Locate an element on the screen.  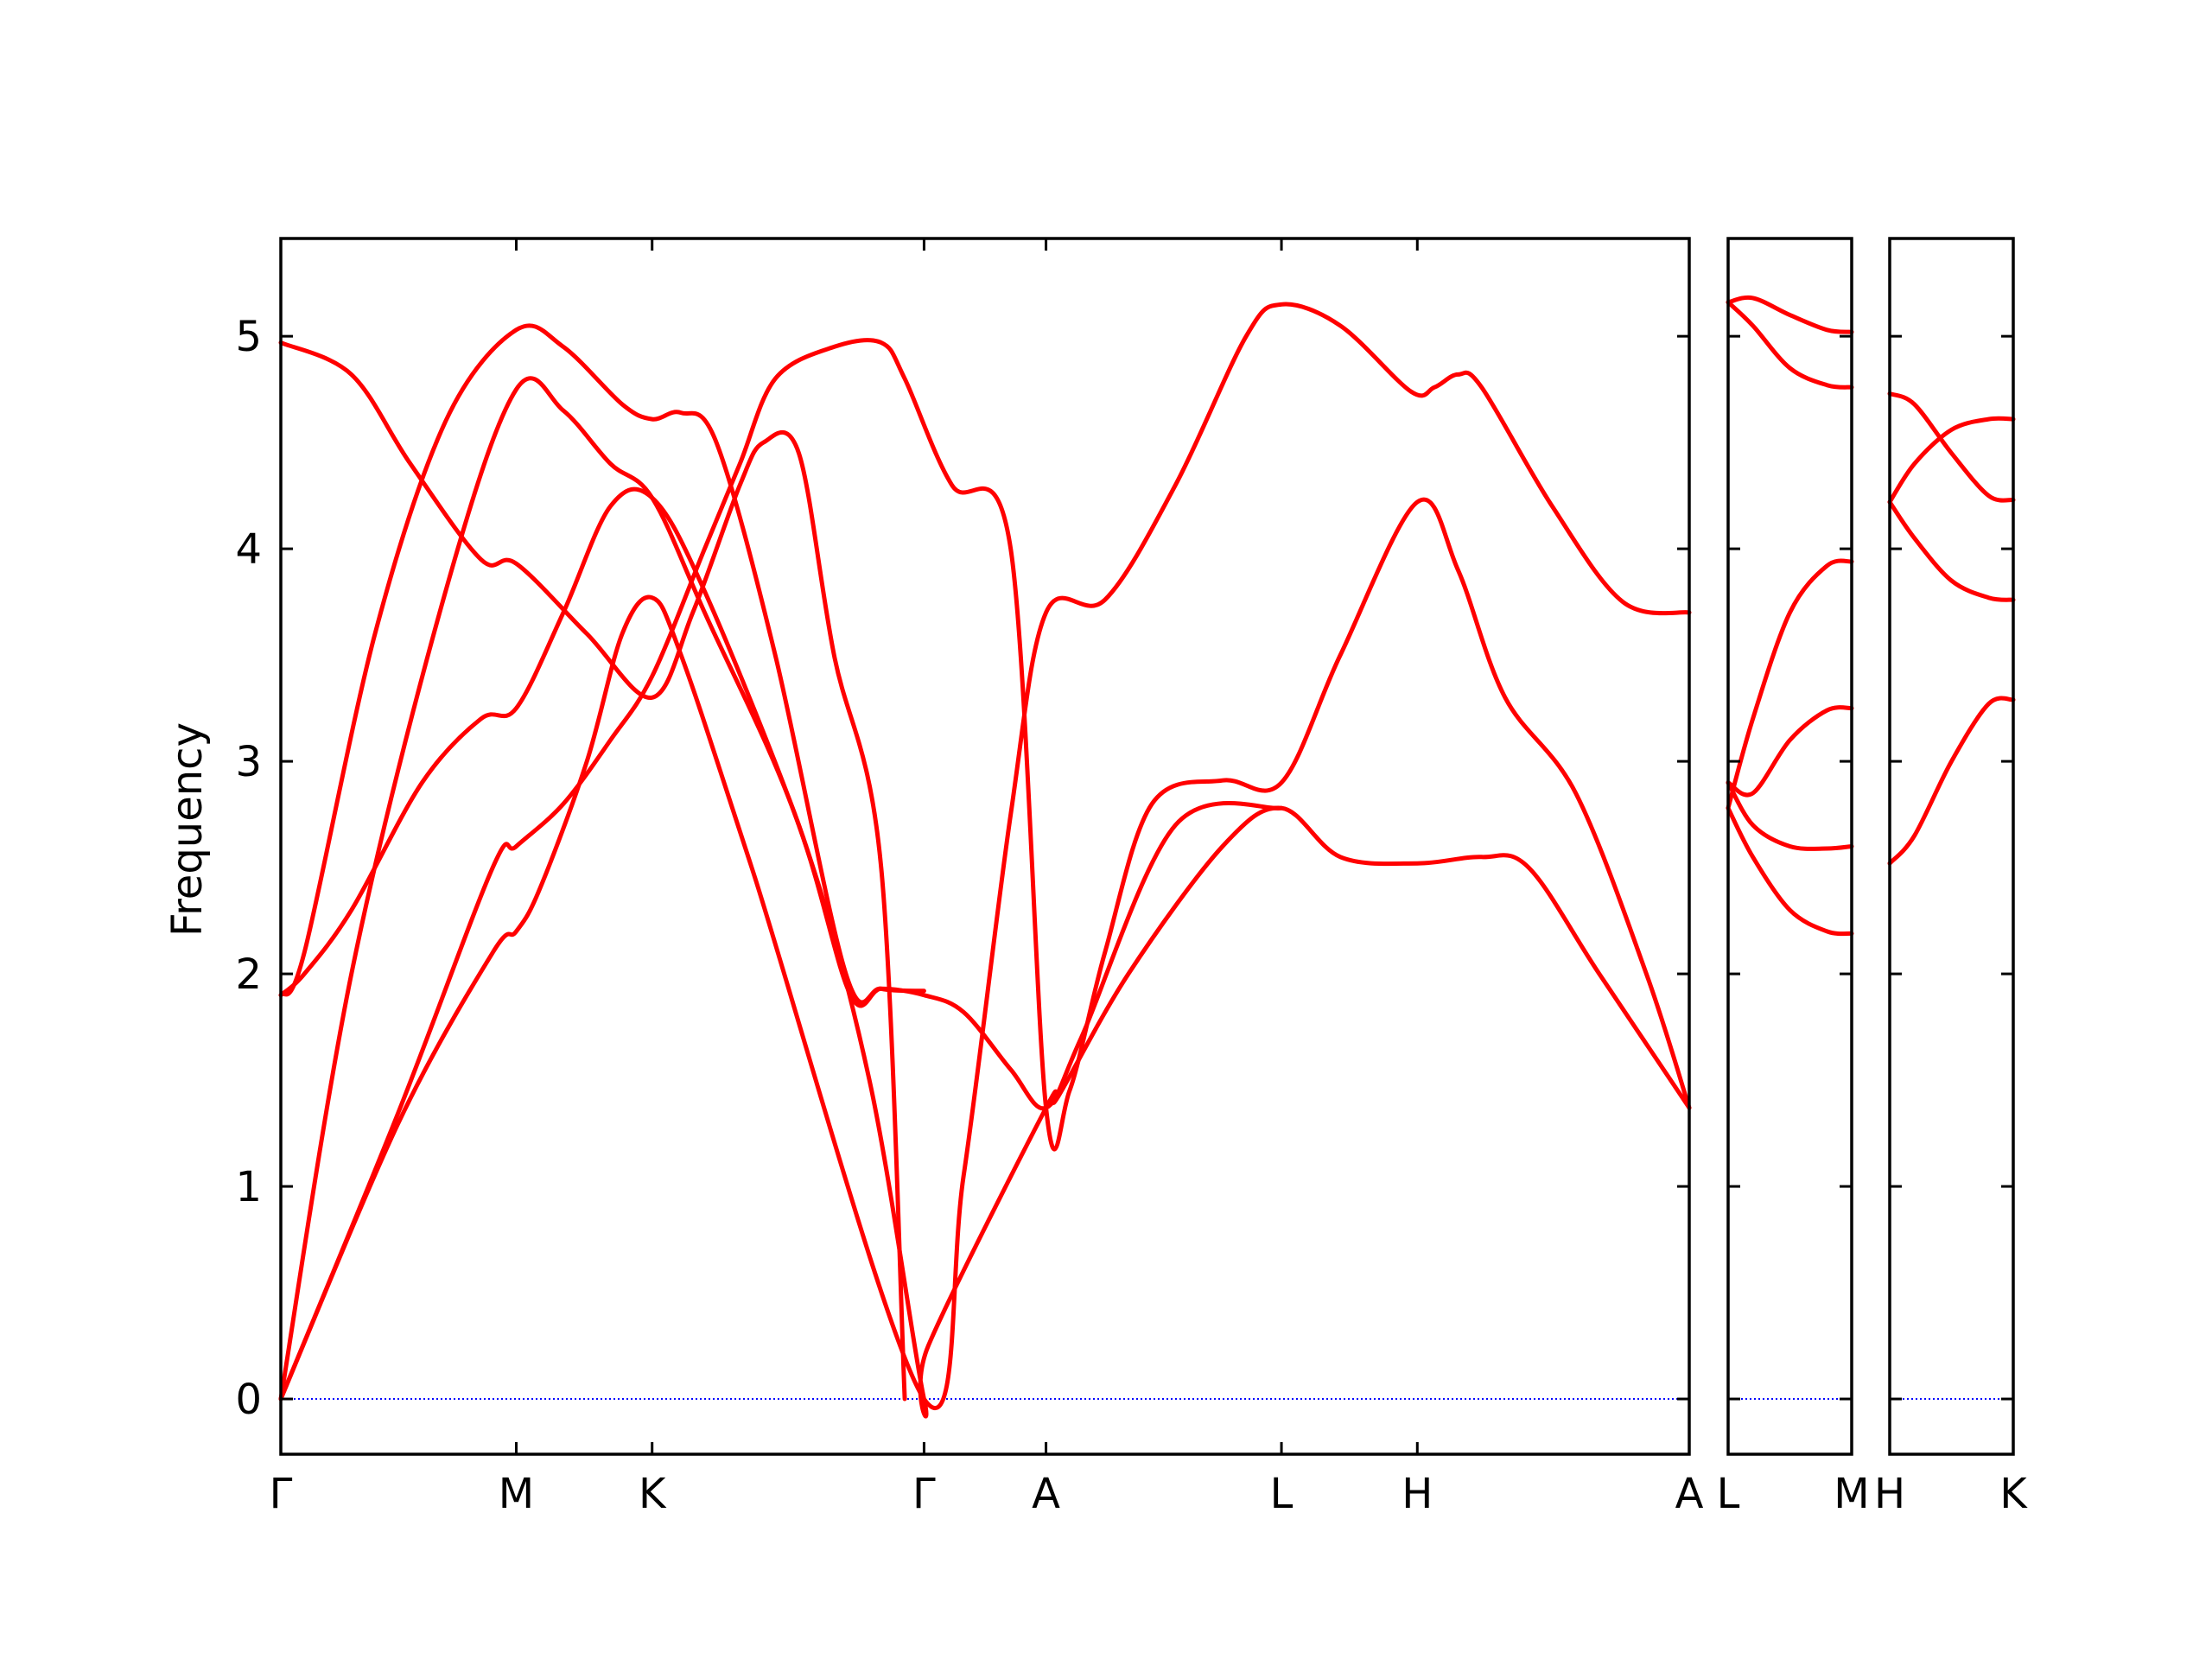
y-tick-label: 4 is located at coordinates (248, 549).